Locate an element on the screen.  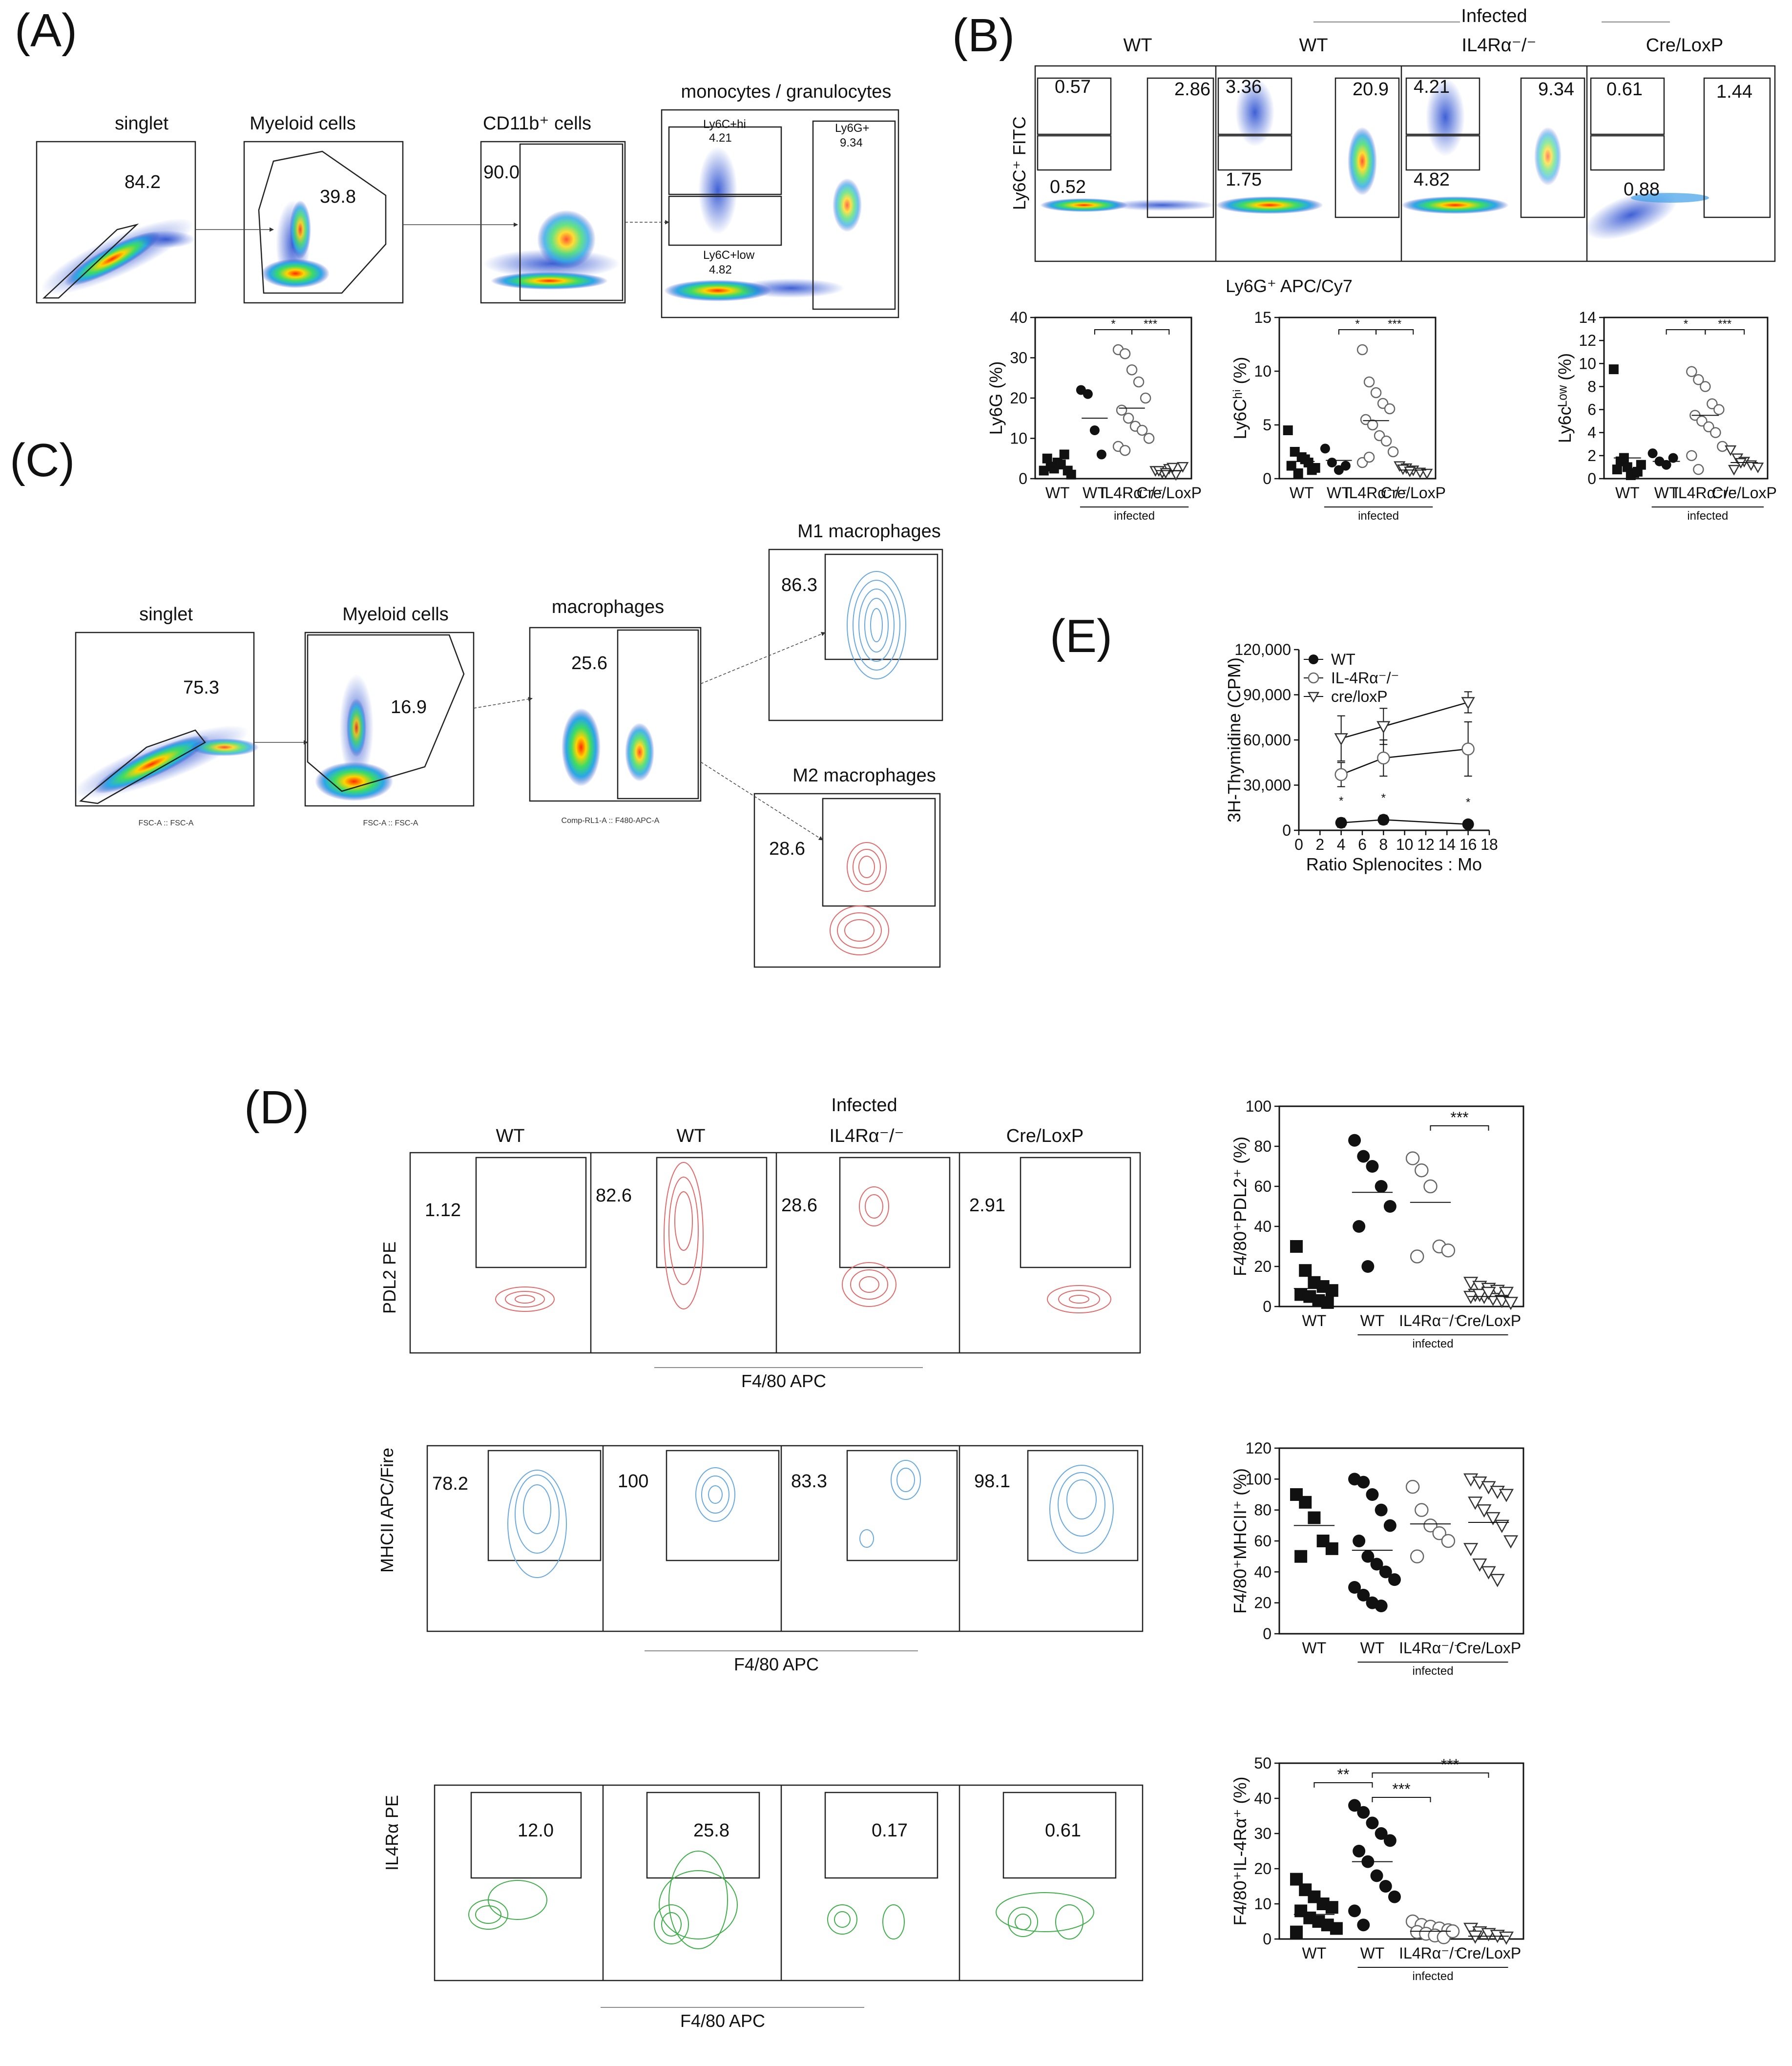
plot-title: Myeloid cells is located at coordinates (303, 123).